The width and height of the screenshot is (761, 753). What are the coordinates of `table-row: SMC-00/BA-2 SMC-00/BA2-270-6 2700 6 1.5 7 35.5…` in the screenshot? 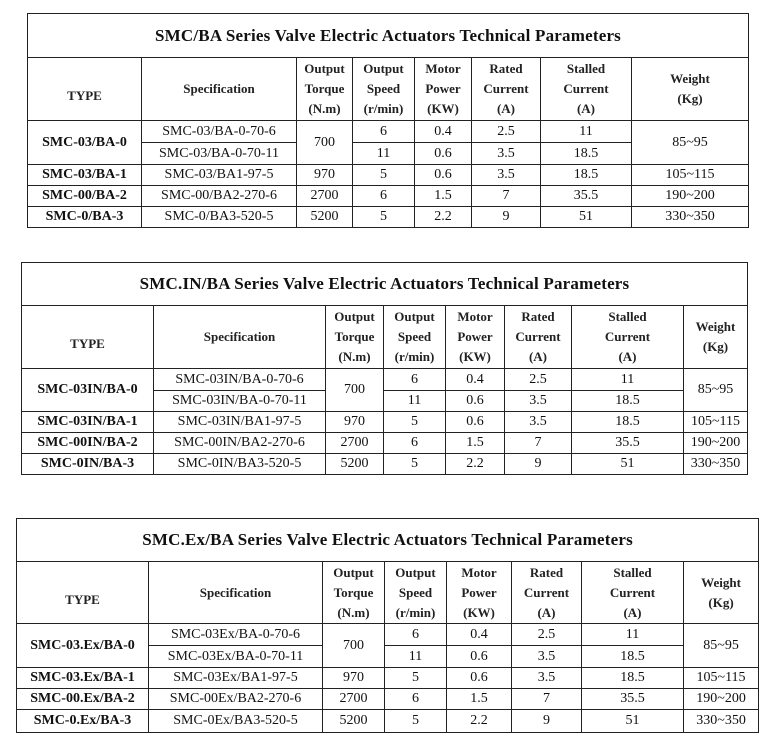 It's located at (388, 196).